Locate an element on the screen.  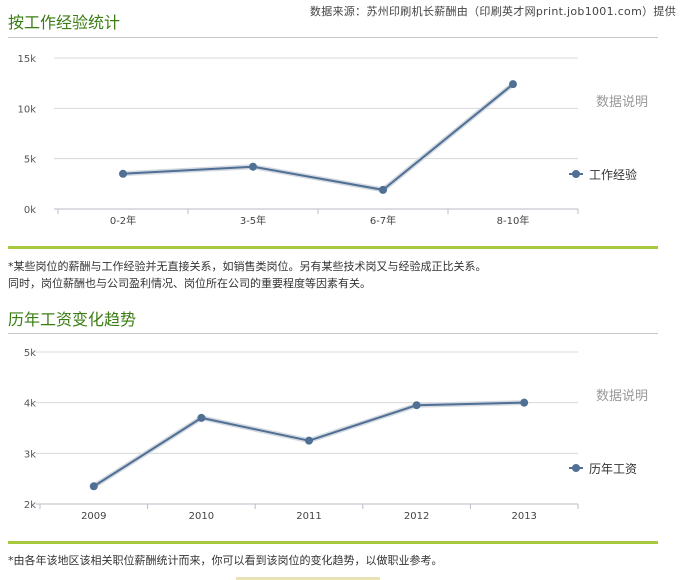
x-tick-label: 2013 is located at coordinates (523, 516).